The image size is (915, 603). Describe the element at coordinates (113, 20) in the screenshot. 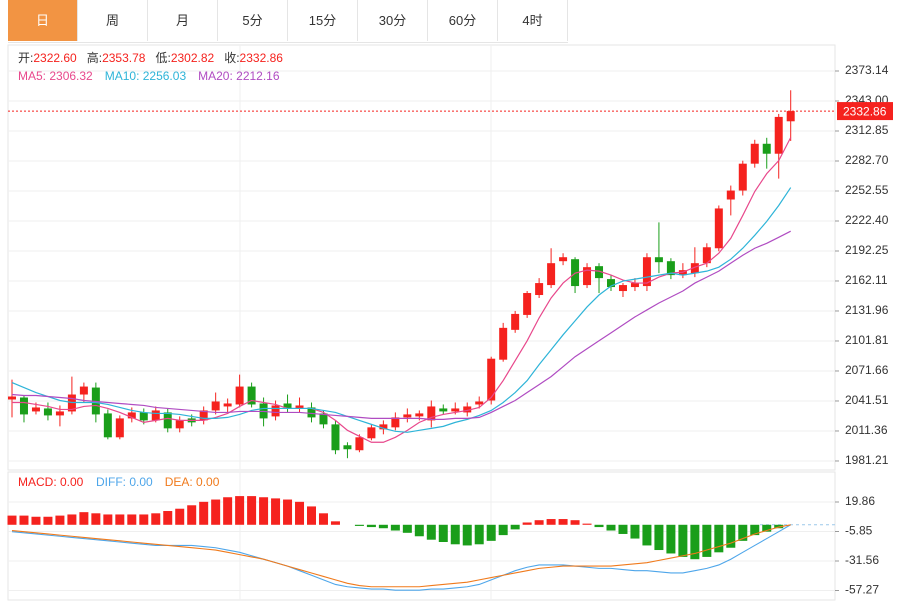

I see `period-tab: 周` at that location.